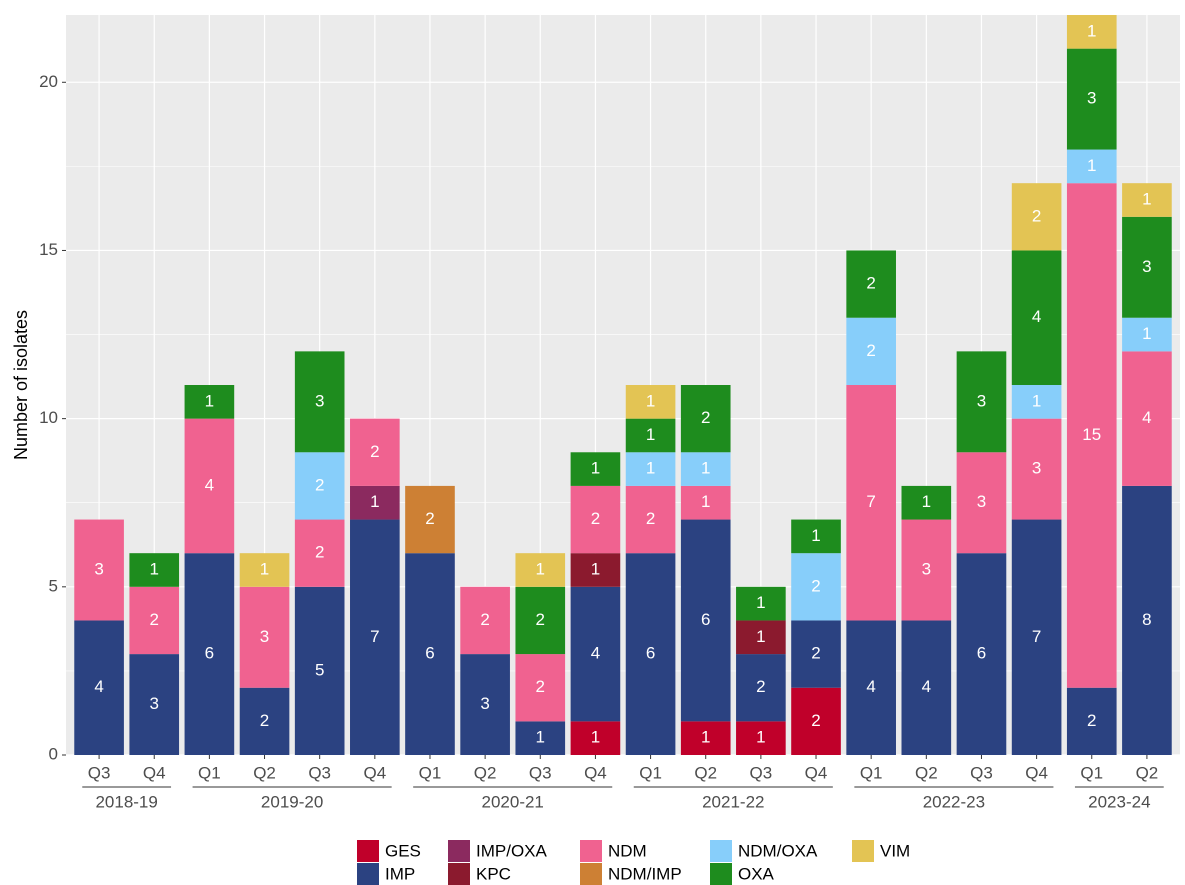 This screenshot has width=1185, height=885. I want to click on legend-label: OXA, so click(756, 873).